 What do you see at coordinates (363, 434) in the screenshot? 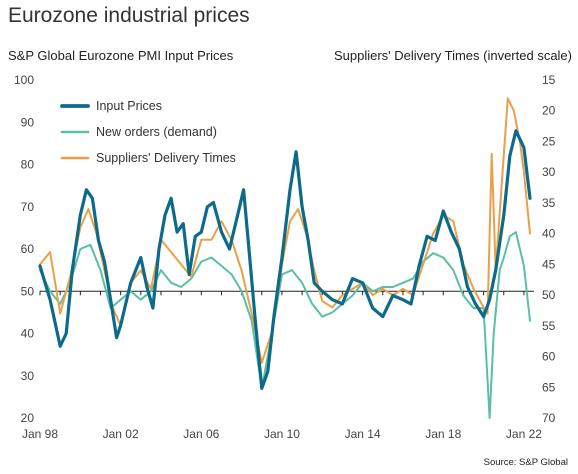
I see `x-tick-label: Jan 14` at bounding box center [363, 434].